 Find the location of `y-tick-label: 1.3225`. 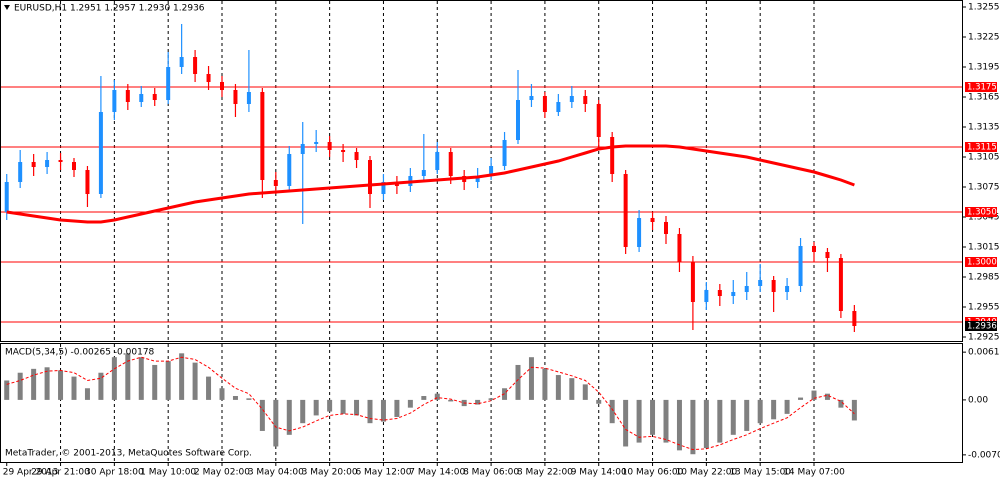

y-tick-label: 1.3225 is located at coordinates (984, 38).